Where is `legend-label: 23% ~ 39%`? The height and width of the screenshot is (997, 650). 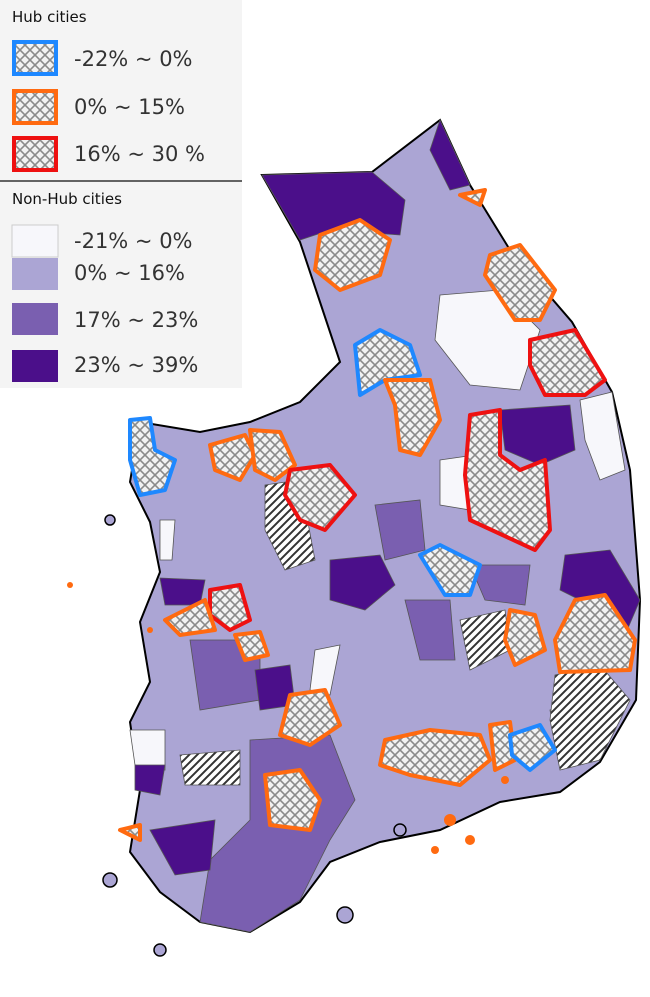 legend-label: 23% ~ 39% is located at coordinates (136, 365).